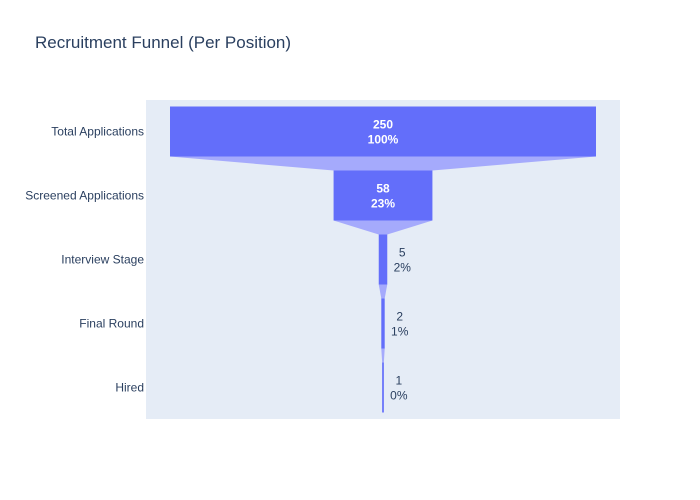 This screenshot has width=700, height=500. What do you see at coordinates (383, 189) in the screenshot?
I see `value-label: 58` at bounding box center [383, 189].